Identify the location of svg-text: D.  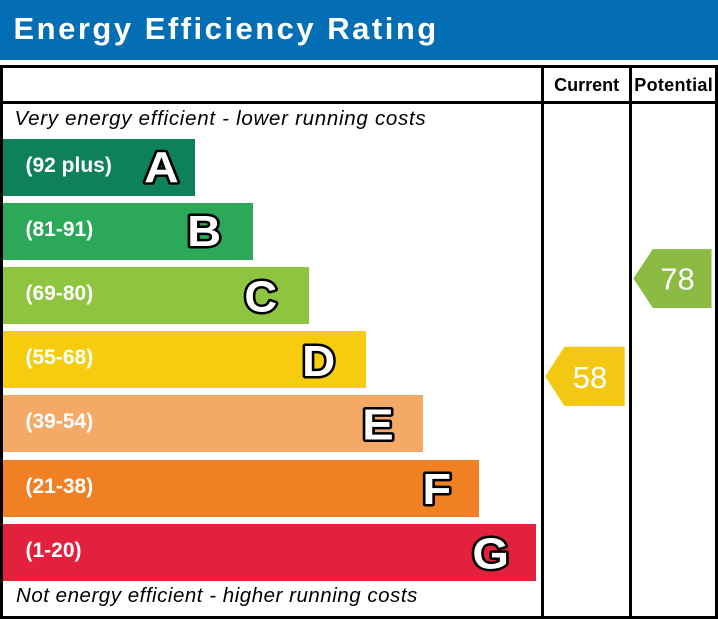
(318, 361).